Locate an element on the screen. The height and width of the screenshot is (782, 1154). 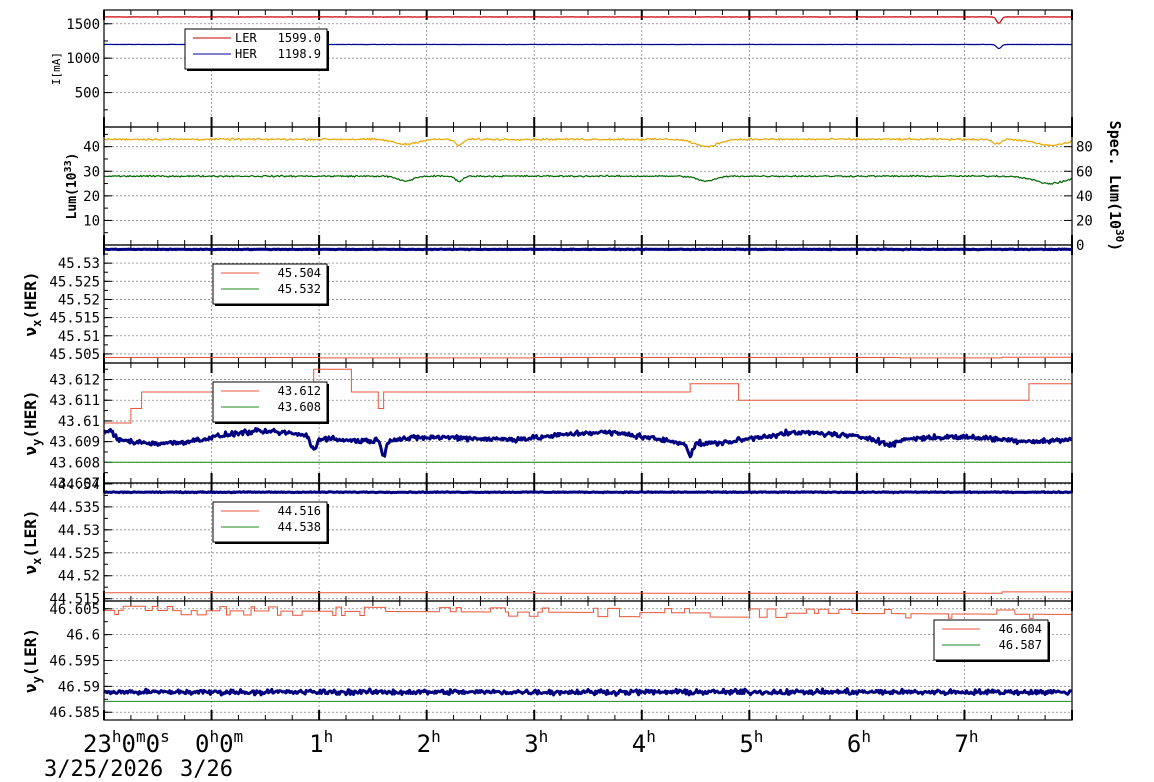
y-tick-label: 500 is located at coordinates (87, 94).